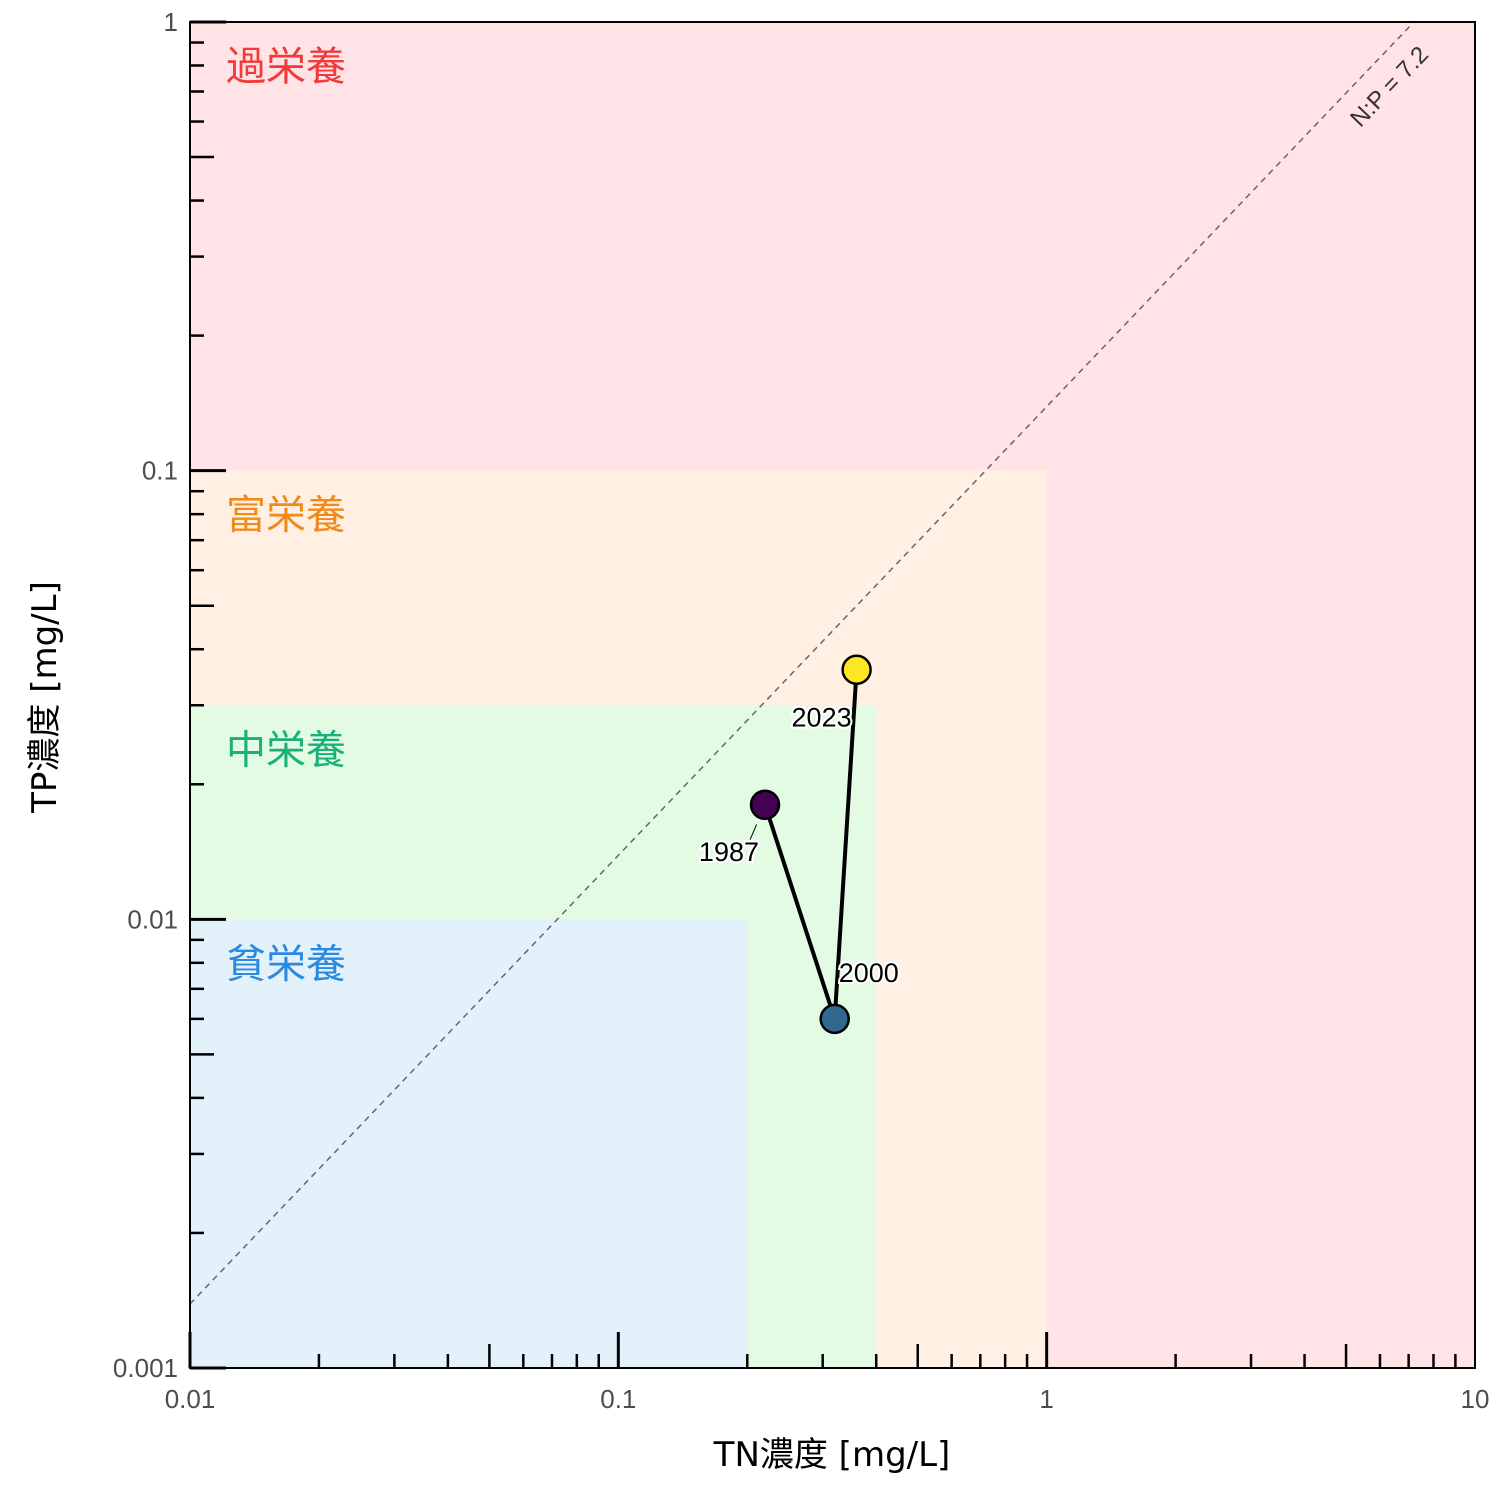 This screenshot has width=1500, height=1500. I want to click on year-labels: 1987 2000 2023, so click(799, 845).